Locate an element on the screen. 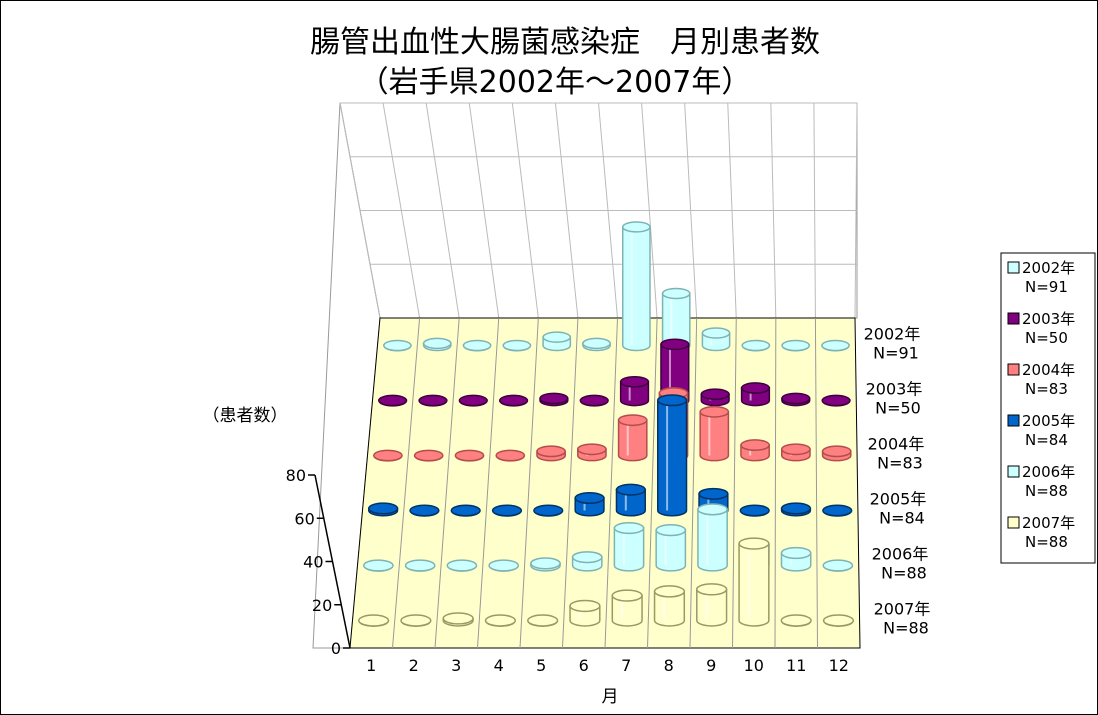  legend-note: N=83 is located at coordinates (1046, 389).